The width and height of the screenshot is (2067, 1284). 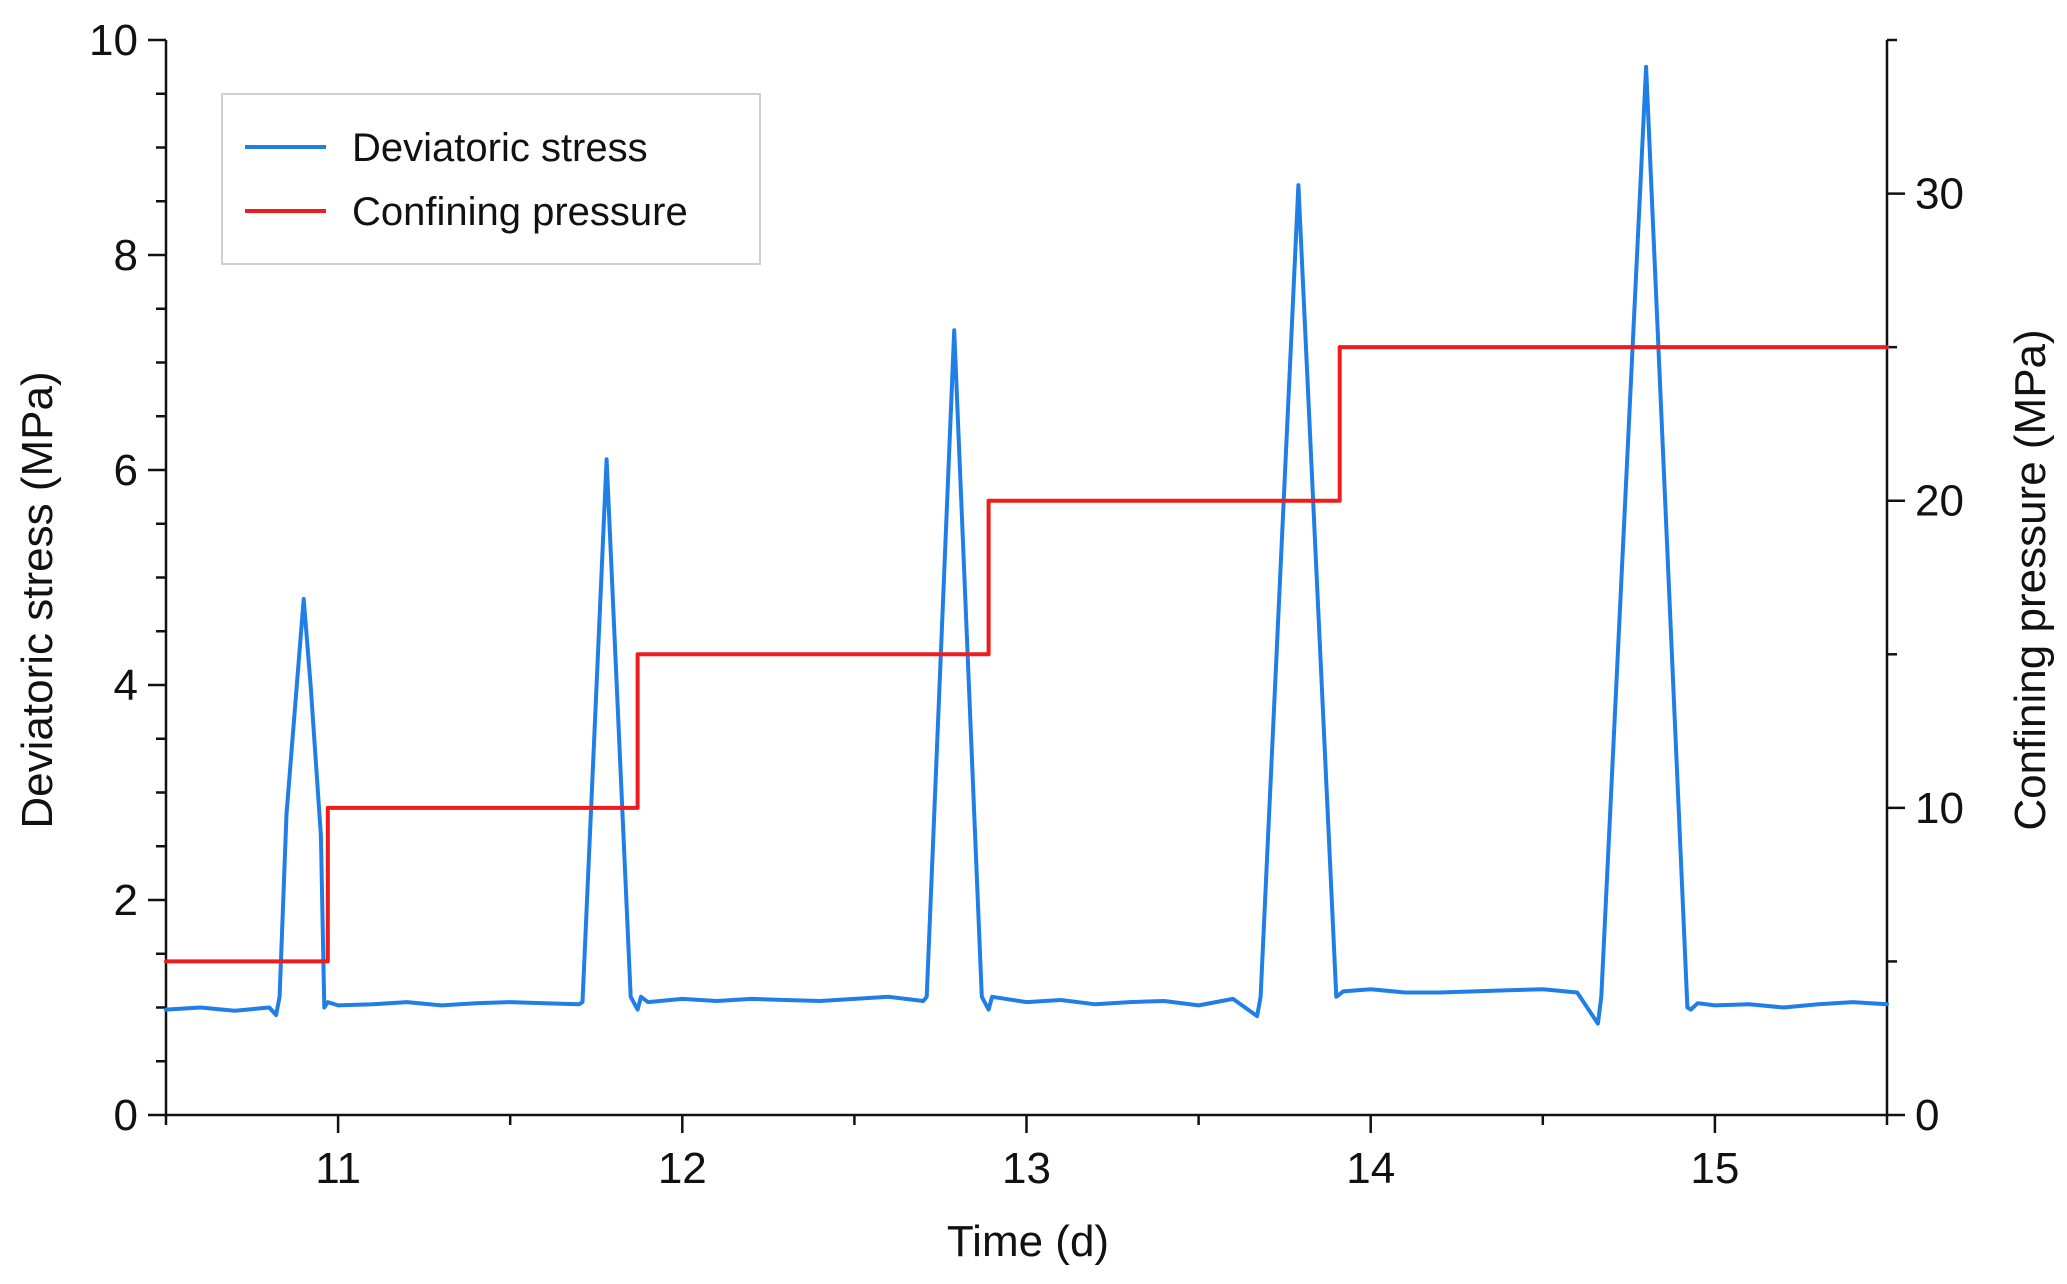 What do you see at coordinates (1939, 808) in the screenshot?
I see `y2-tick-label: 10` at bounding box center [1939, 808].